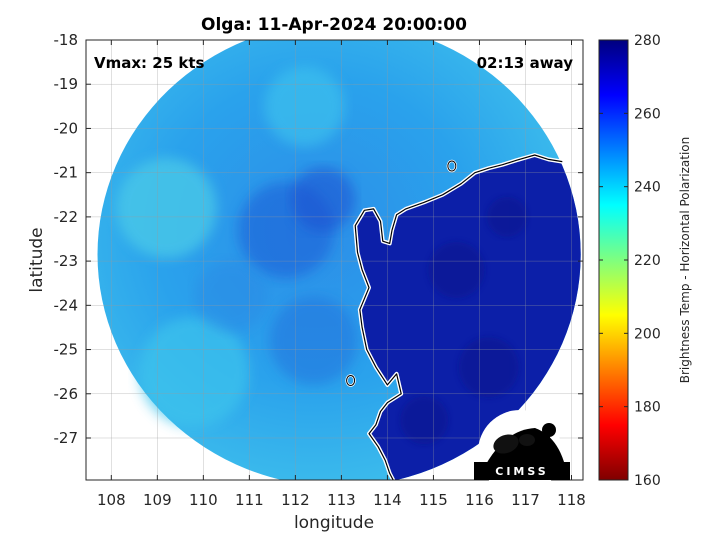 The height and width of the screenshot is (540, 720). What do you see at coordinates (525, 63) in the screenshot?
I see `time-away-annotation: 02:13 away` at bounding box center [525, 63].